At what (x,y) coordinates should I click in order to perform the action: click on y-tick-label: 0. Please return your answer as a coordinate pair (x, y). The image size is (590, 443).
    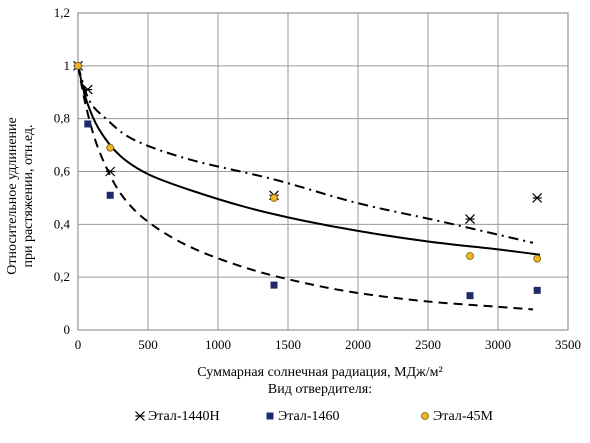
    Looking at the image, I should click on (67, 329).